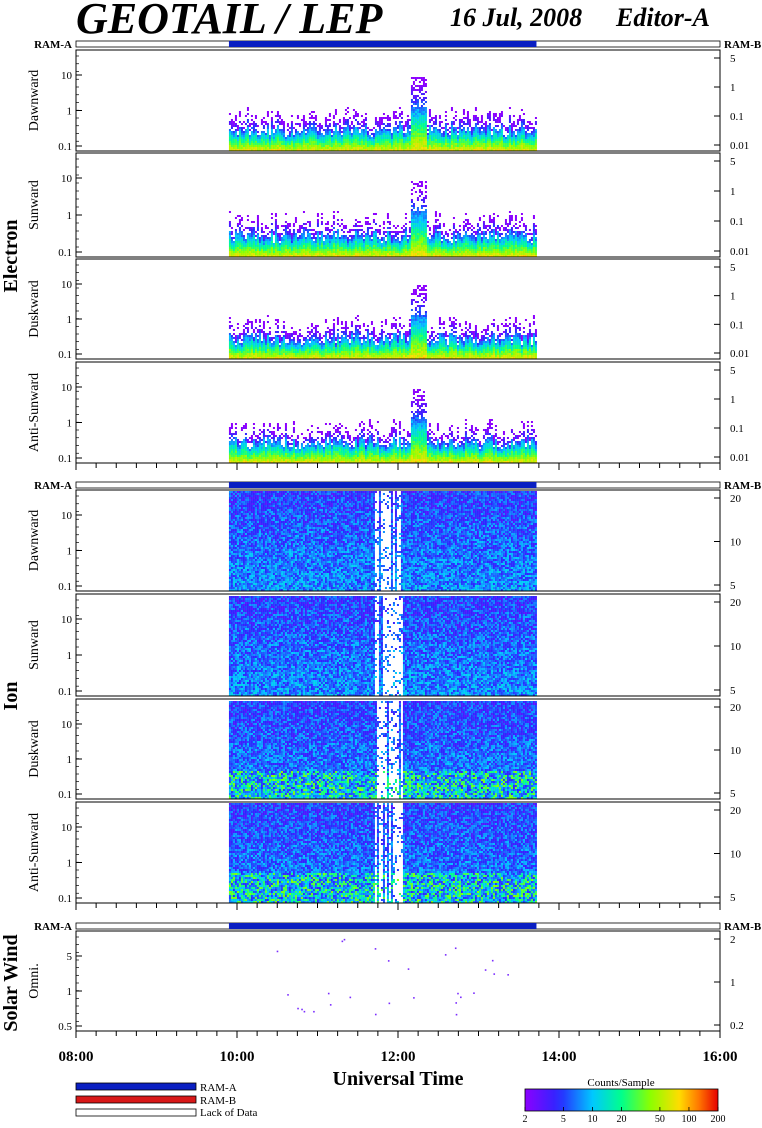 This screenshot has width=762, height=1128. What do you see at coordinates (559, 1057) in the screenshot?
I see `x-tick-label: 14:00` at bounding box center [559, 1057].